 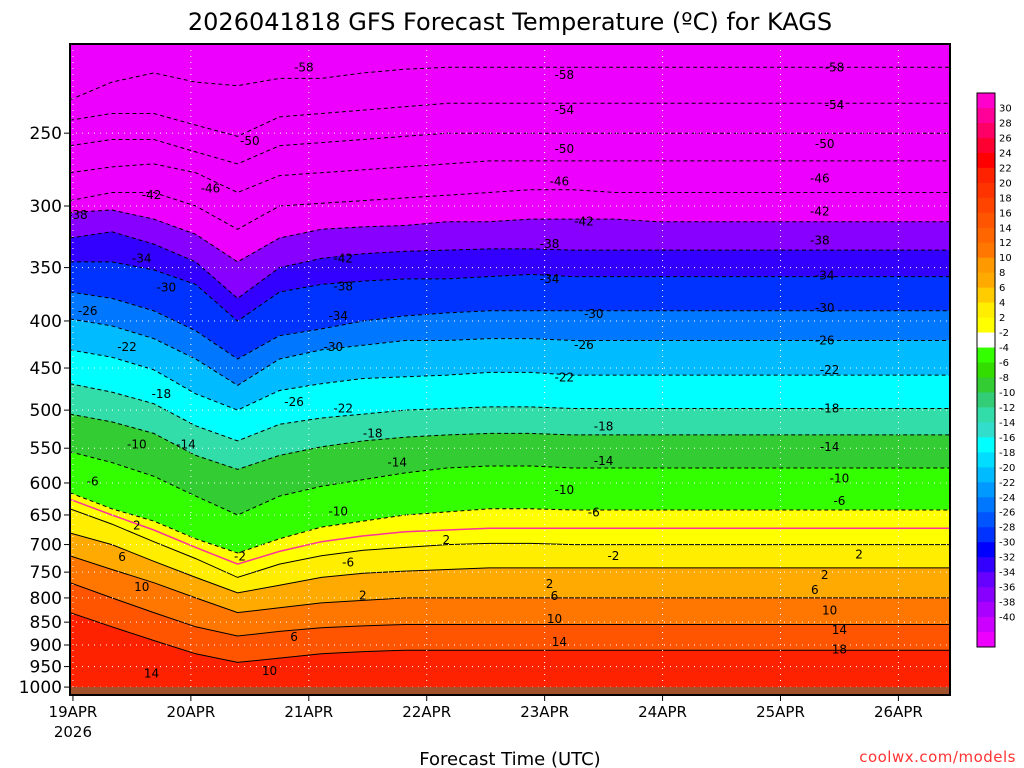 What do you see at coordinates (46, 134) in the screenshot?
I see `y-tick-label: 250` at bounding box center [46, 134].